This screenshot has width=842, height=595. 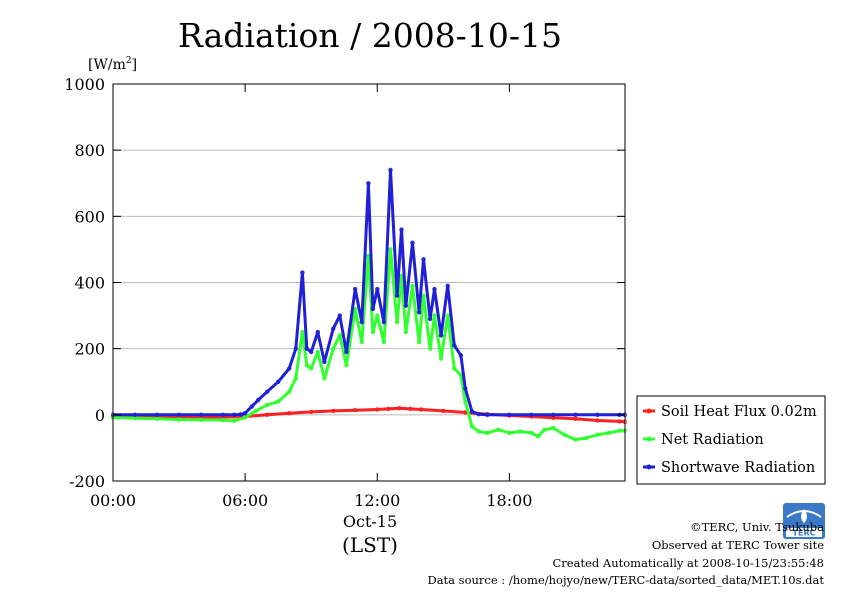 What do you see at coordinates (738, 468) in the screenshot?
I see `legend-label: Shortwave Radiation` at bounding box center [738, 468].